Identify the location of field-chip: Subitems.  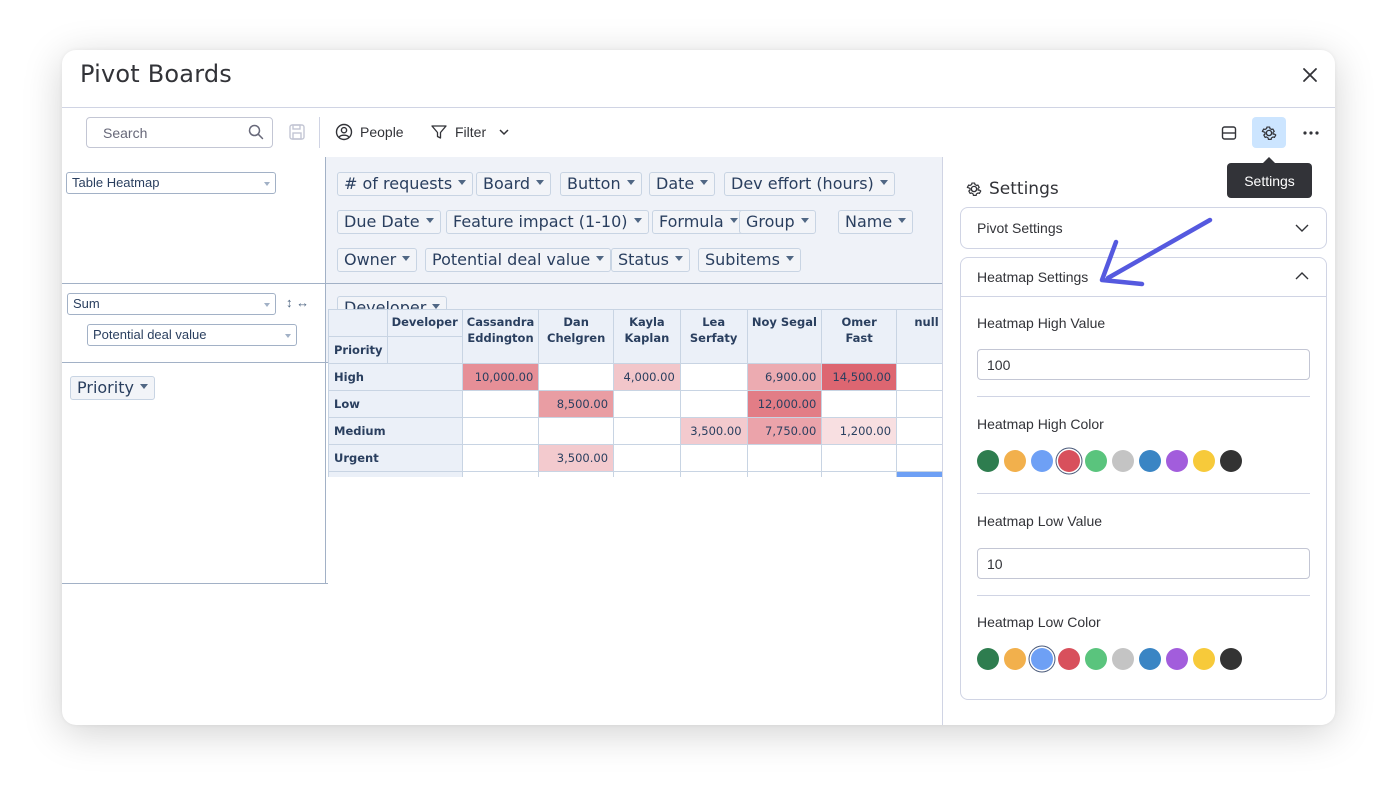
(749, 260).